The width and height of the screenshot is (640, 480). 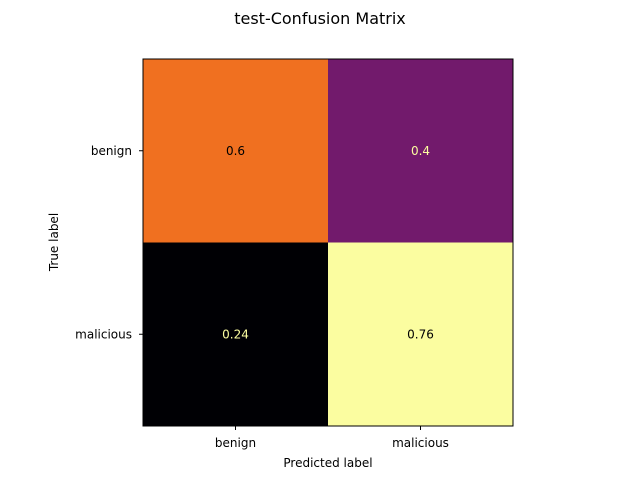 What do you see at coordinates (320, 18) in the screenshot?
I see `chart-title: test-Confusion Matrix` at bounding box center [320, 18].